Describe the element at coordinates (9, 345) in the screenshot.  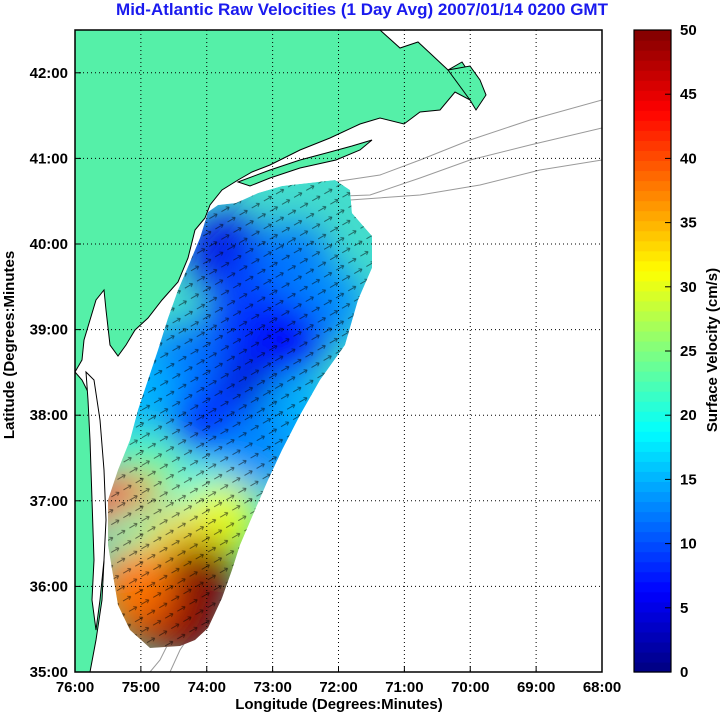
I see `y-axis-label: Latitude (Degrees:Minutes` at that location.